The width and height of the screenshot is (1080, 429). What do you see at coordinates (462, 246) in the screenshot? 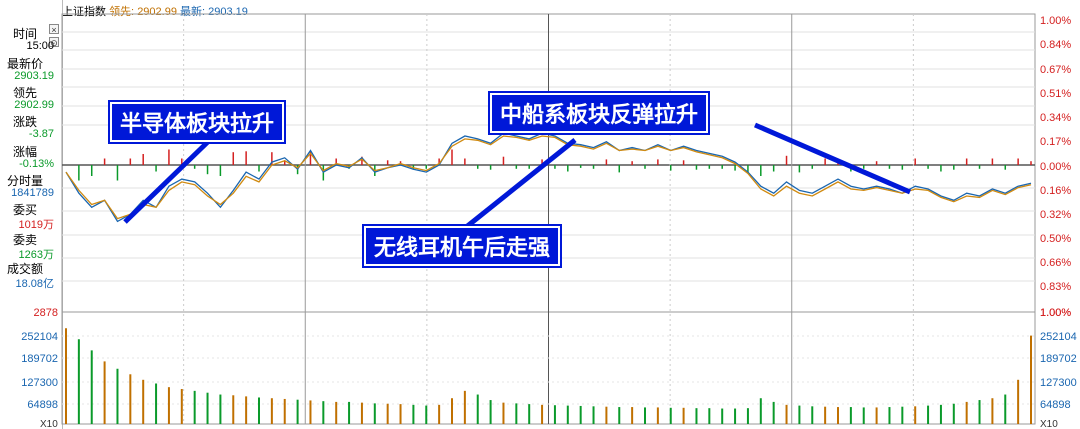
I see `callout-earbuds: 无线耳机午后走强` at bounding box center [462, 246].